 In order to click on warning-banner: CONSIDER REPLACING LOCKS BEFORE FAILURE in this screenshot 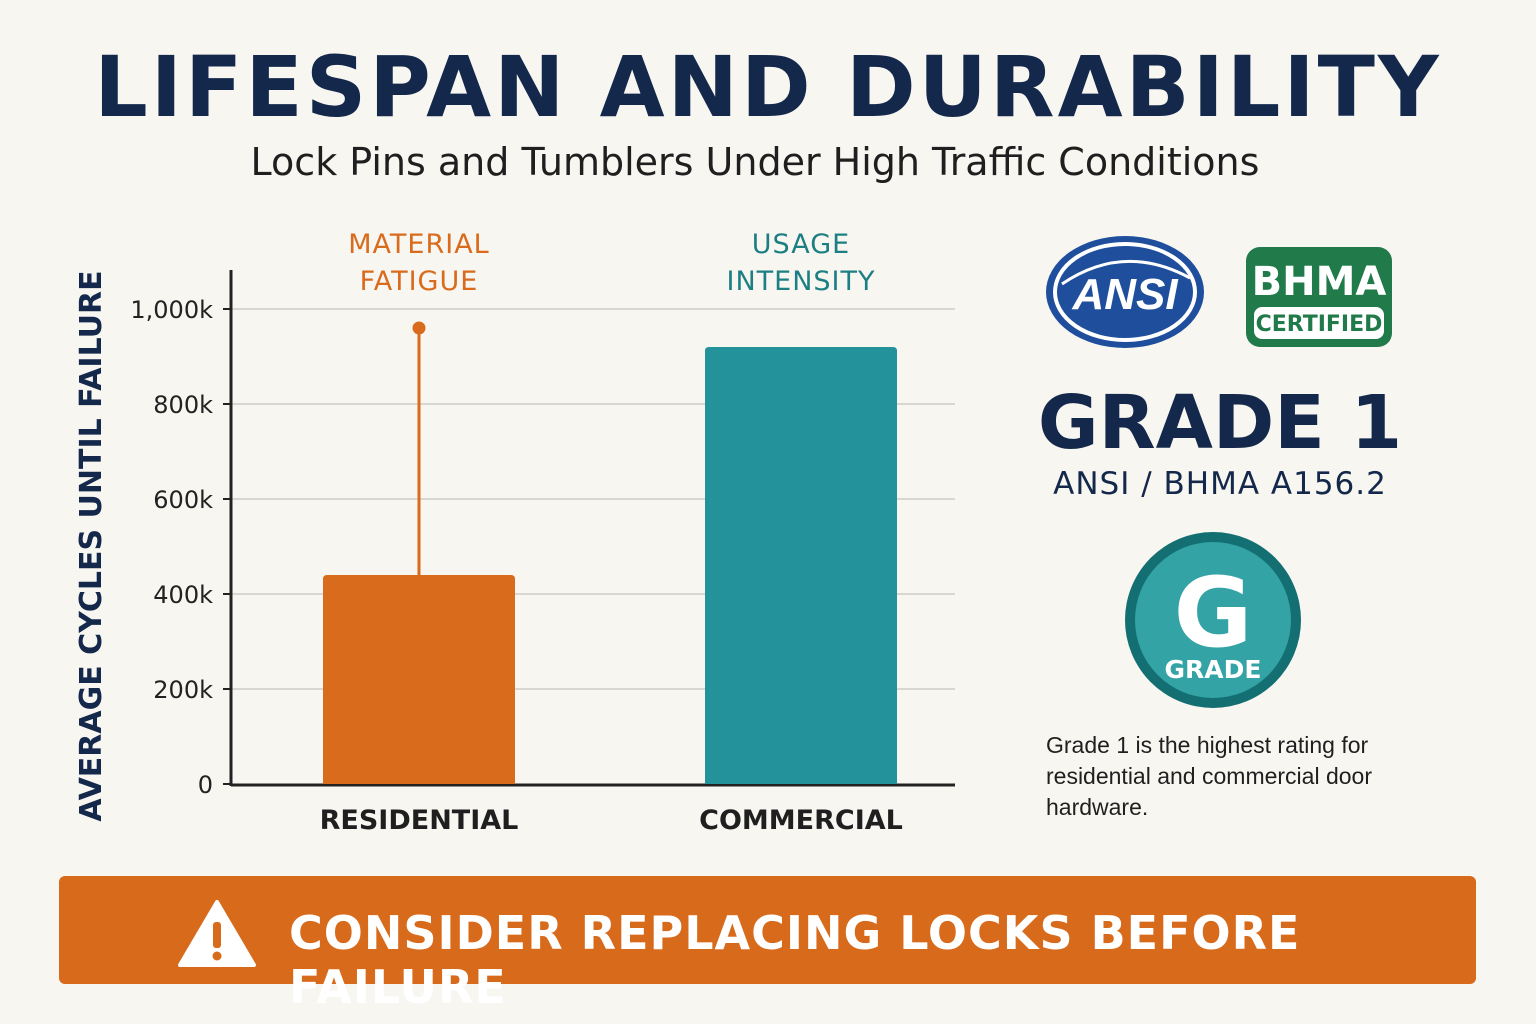, I will do `click(767, 945)`.